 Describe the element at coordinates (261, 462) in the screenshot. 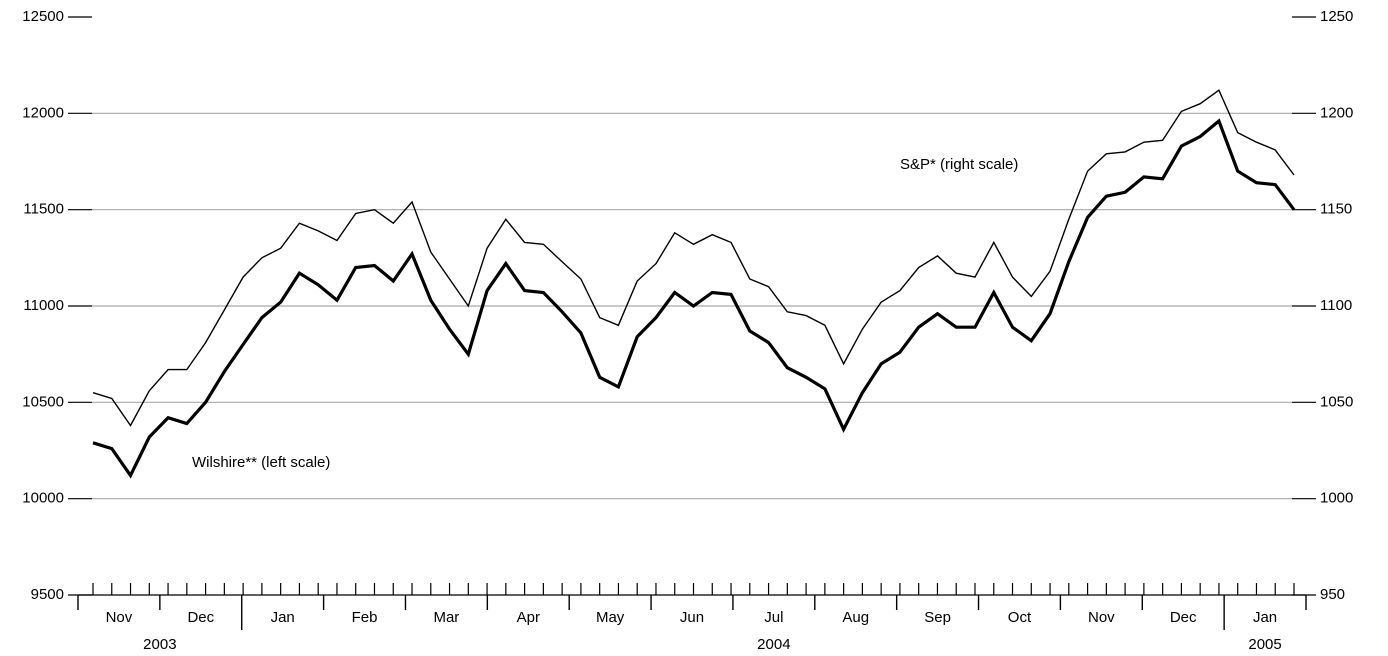

I see `annotation: Wilshire** (left scale)` at that location.